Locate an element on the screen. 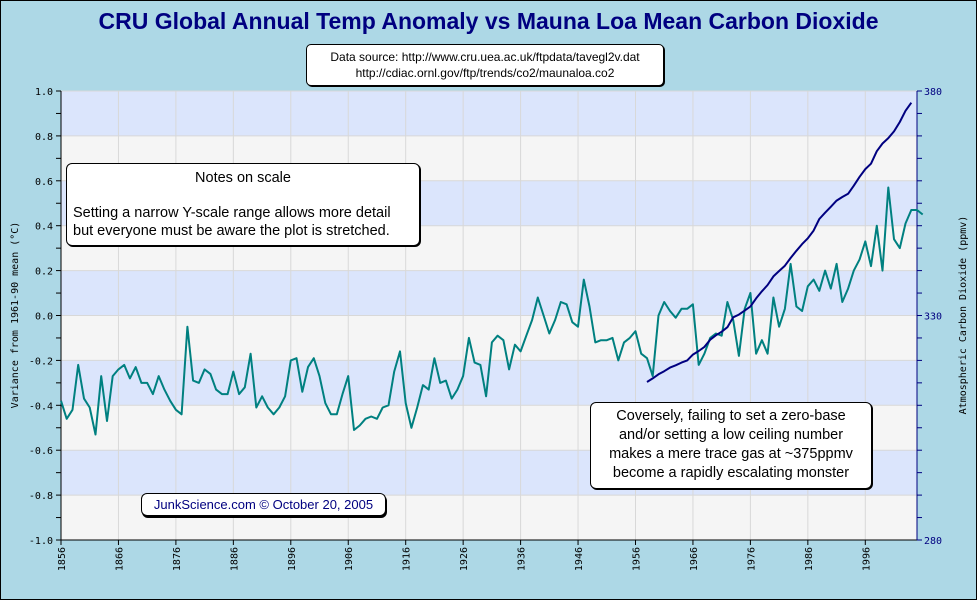 This screenshot has width=977, height=600. x-tick-label: 1896 is located at coordinates (292, 559).